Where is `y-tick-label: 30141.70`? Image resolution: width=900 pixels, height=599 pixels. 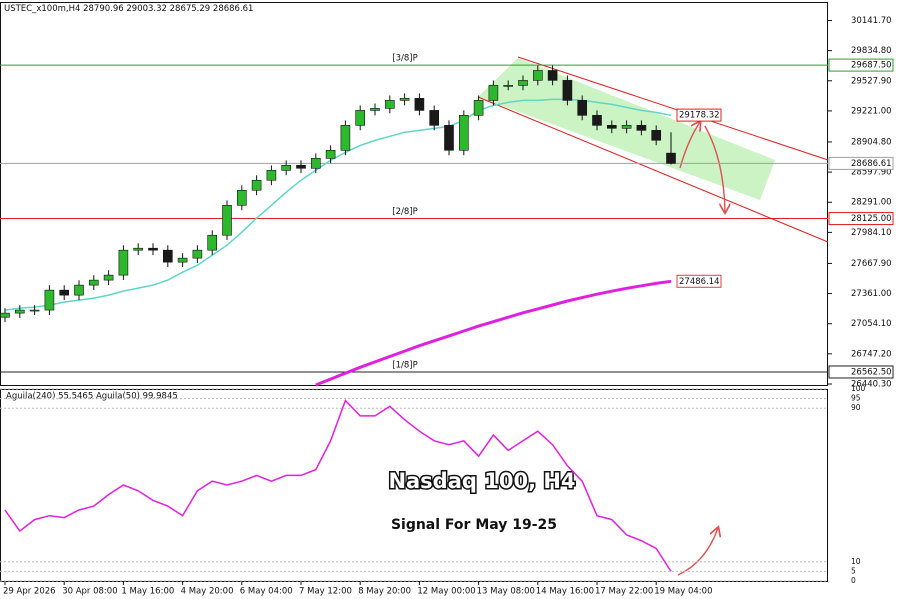
y-tick-label: 30141.70 is located at coordinates (871, 21).